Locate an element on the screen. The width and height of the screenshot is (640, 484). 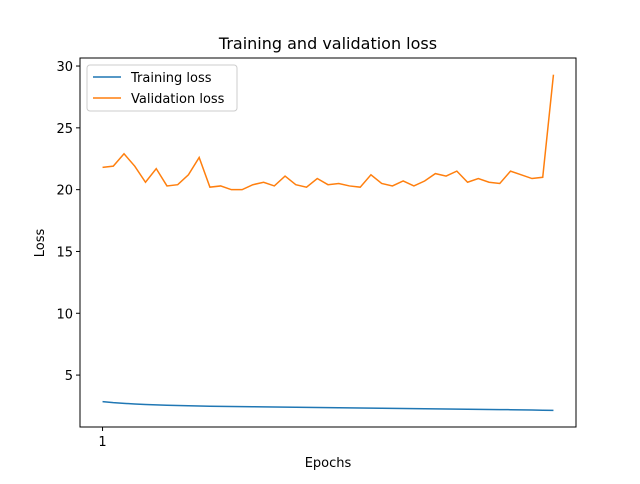
y-tick-label: 25 is located at coordinates (64, 129).